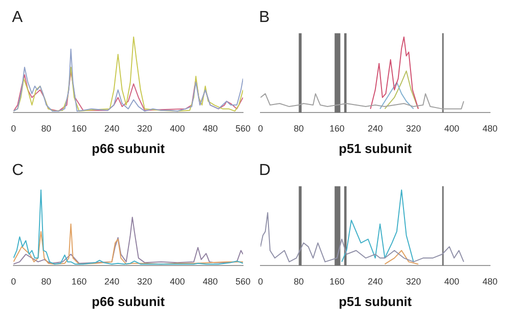 The width and height of the screenshot is (510, 323). What do you see at coordinates (264, 17) in the screenshot?
I see `chart-title: B` at bounding box center [264, 17].